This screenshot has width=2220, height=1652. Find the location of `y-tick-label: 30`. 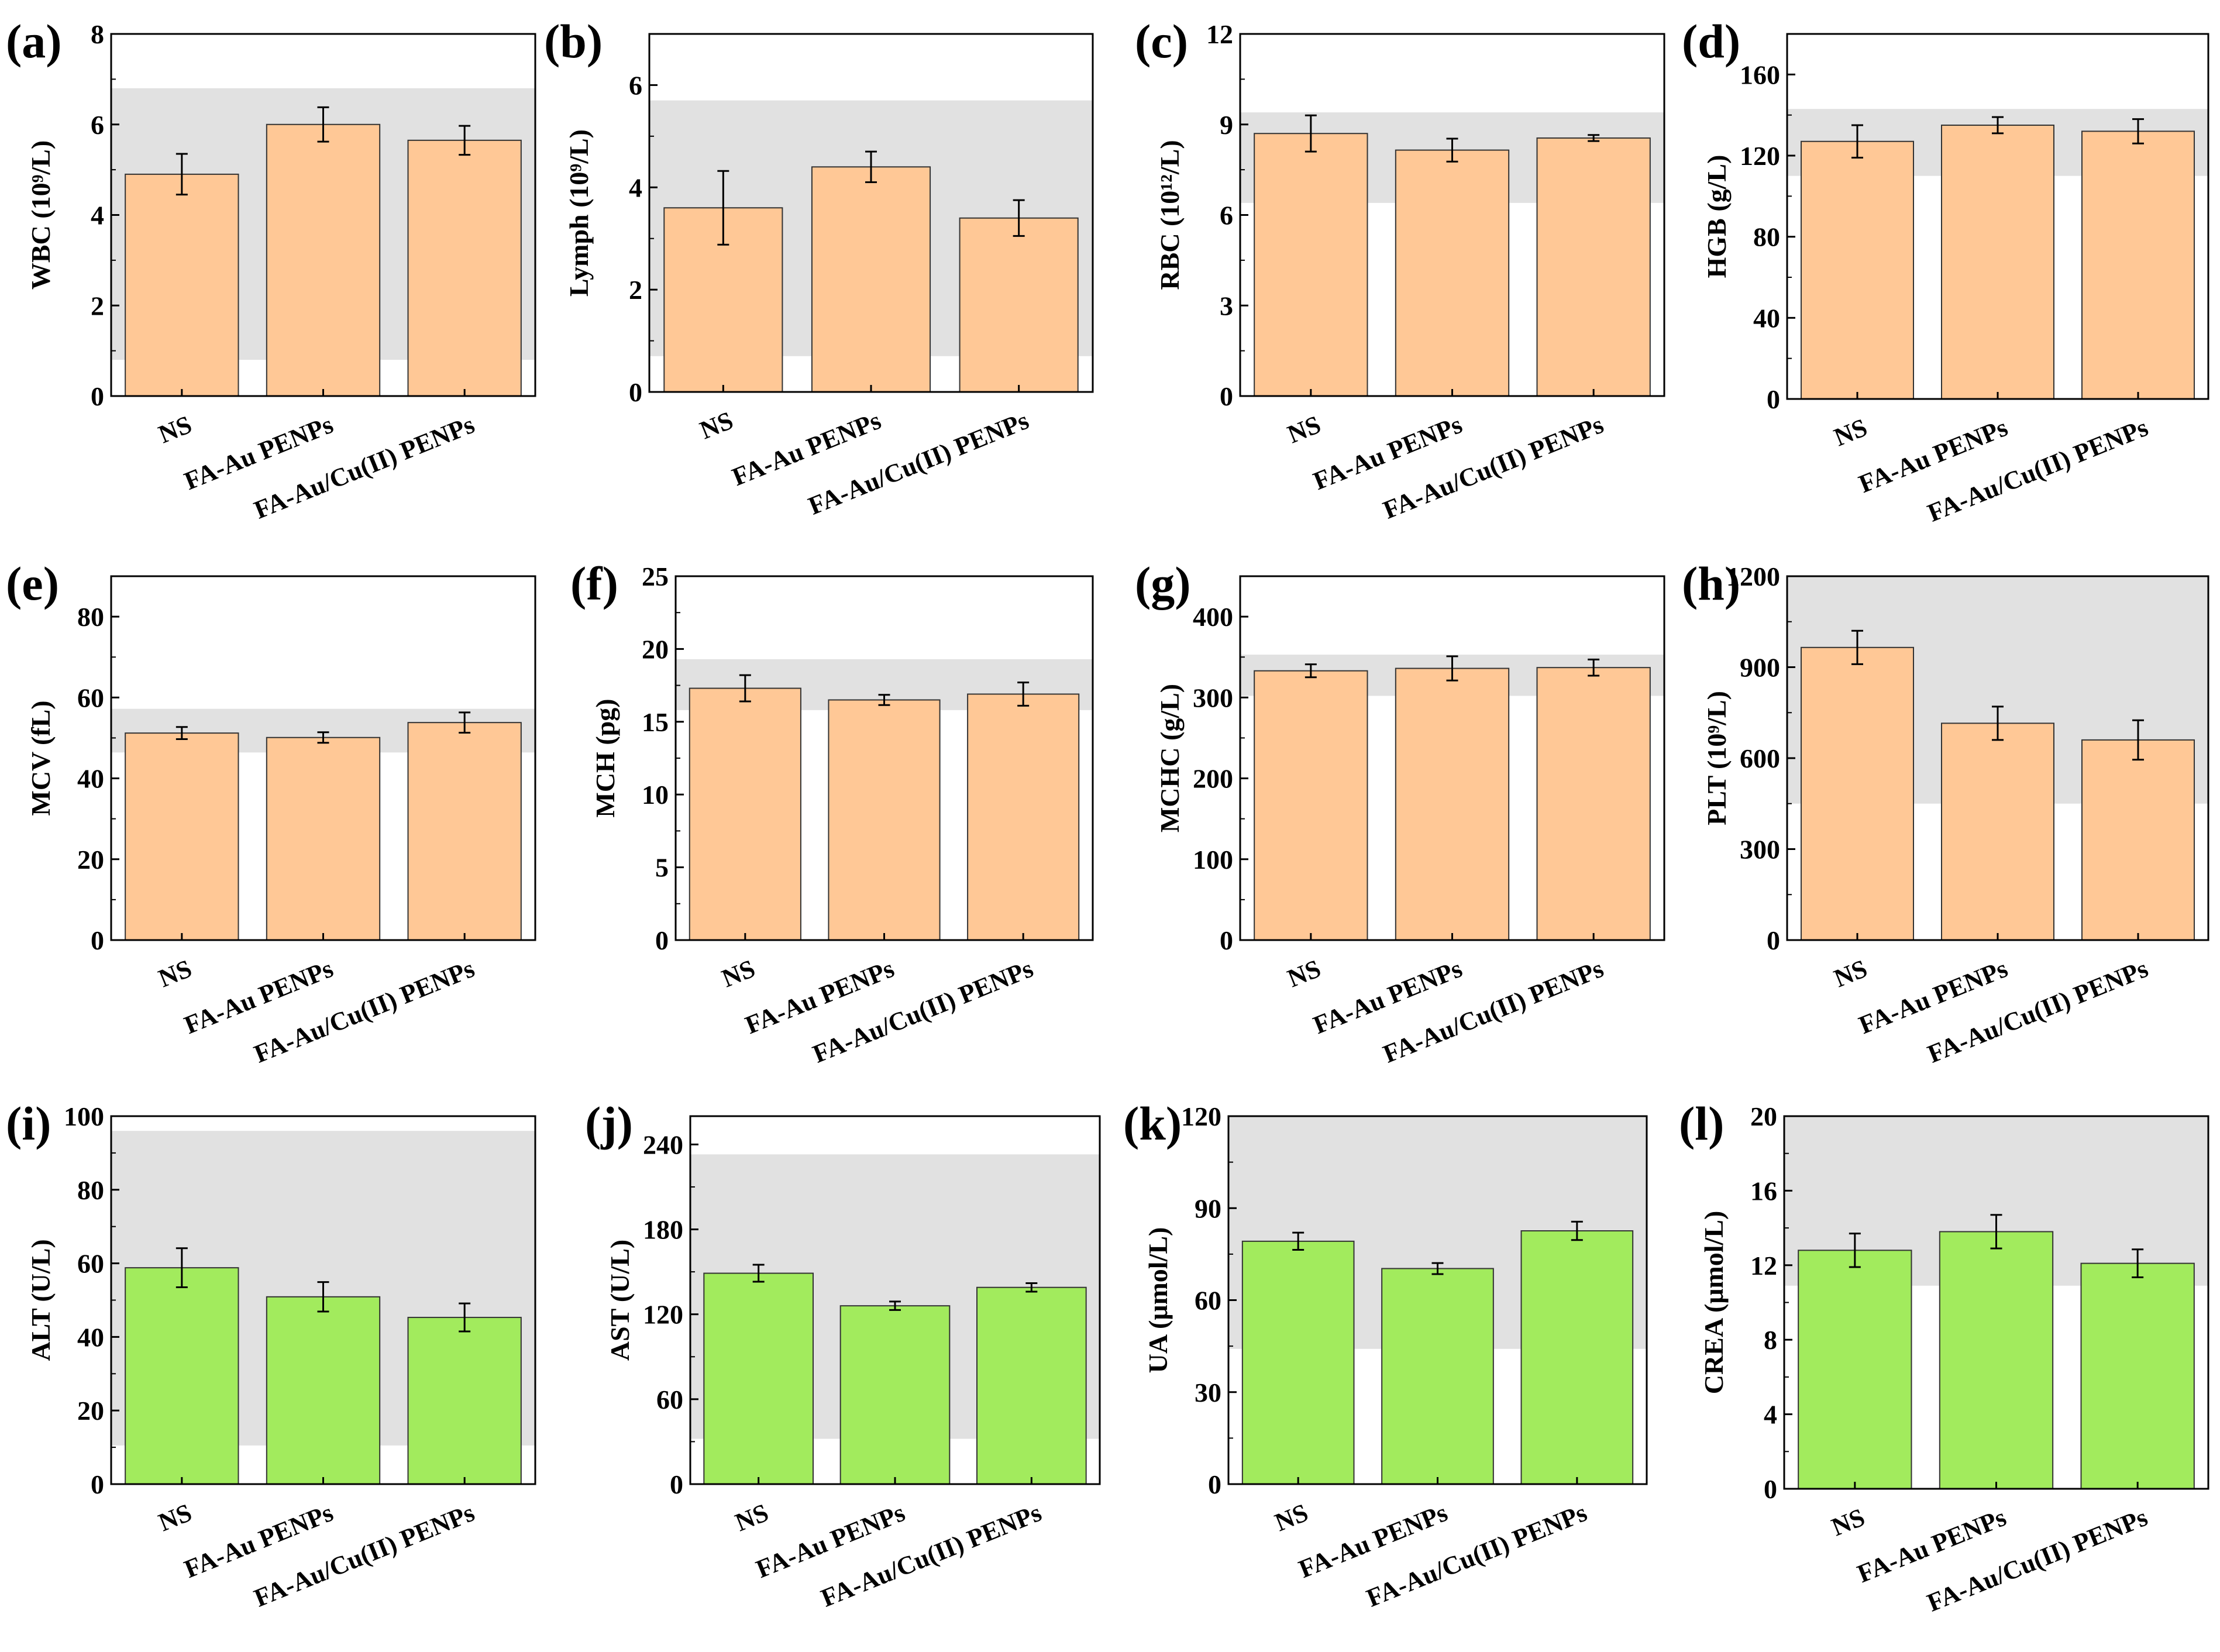

y-tick-label: 30 is located at coordinates (1208, 1392).